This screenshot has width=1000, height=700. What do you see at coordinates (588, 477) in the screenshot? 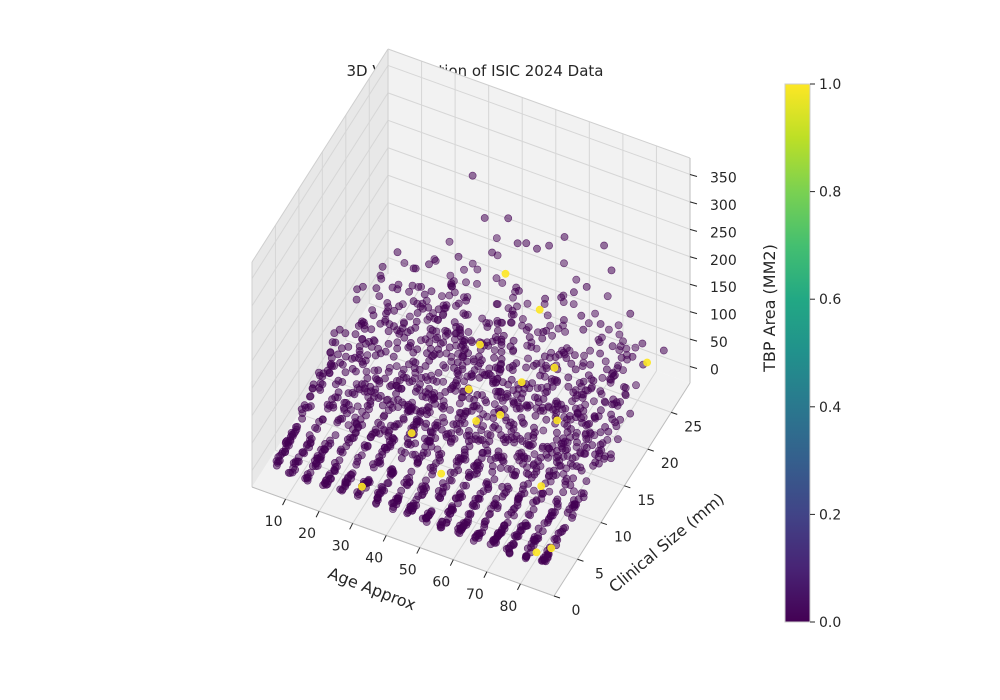
I see `grid-line-x-floor` at bounding box center [588, 477].